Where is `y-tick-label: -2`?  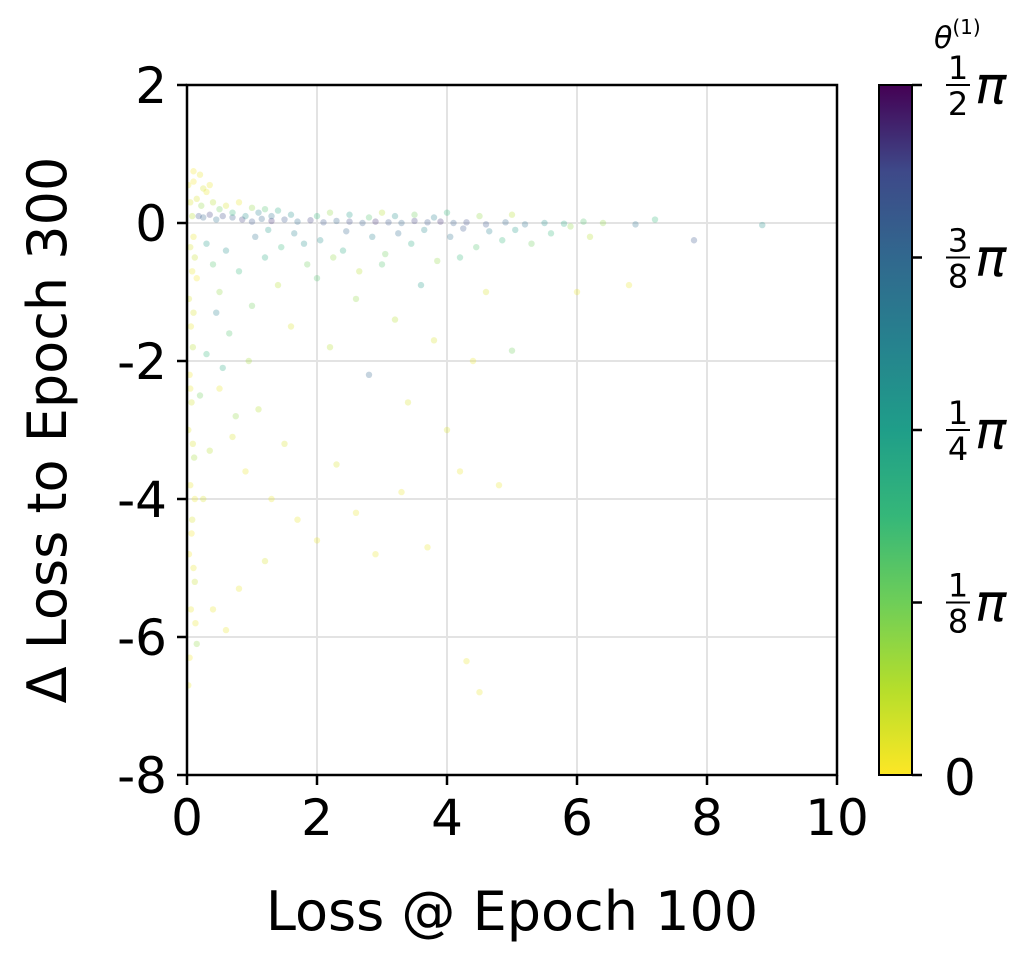
y-tick-label: -2 is located at coordinates (142, 362).